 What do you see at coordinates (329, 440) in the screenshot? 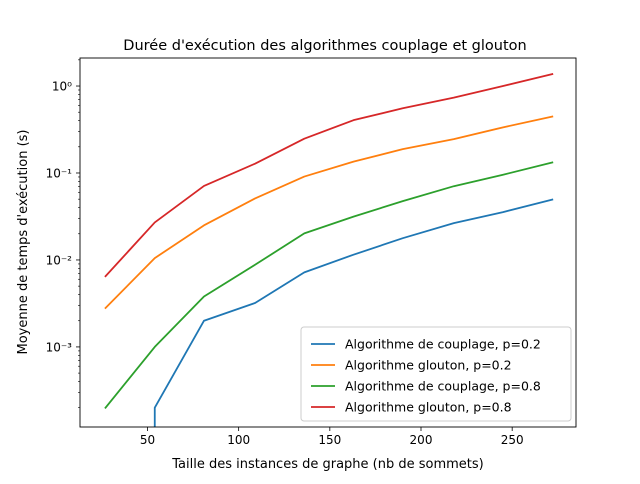
I see `x-tick-label: 150` at bounding box center [329, 440].